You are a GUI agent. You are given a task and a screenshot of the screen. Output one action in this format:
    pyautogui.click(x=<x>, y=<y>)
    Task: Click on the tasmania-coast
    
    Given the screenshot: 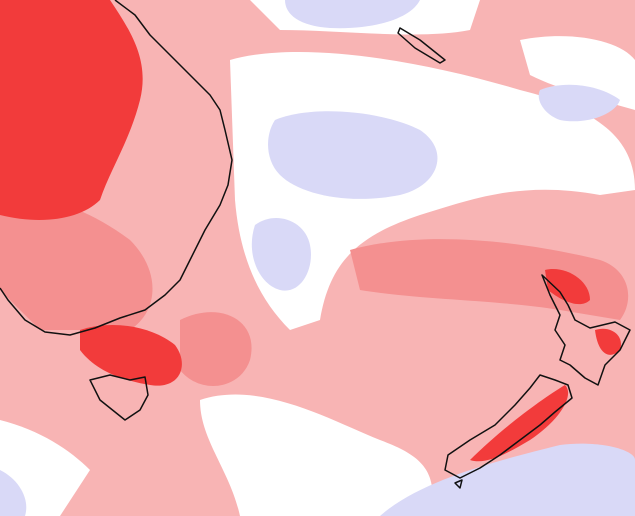 What is the action you would take?
    pyautogui.click(x=119, y=397)
    